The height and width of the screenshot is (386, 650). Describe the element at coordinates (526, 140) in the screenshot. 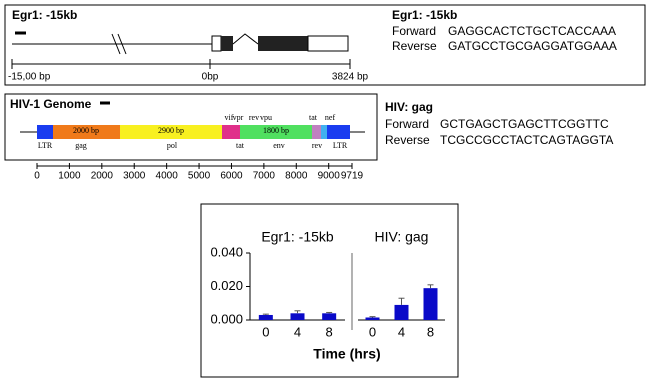

I see `reverse-seq: TCGCCGCCTACTCAGTAGGTA` at that location.